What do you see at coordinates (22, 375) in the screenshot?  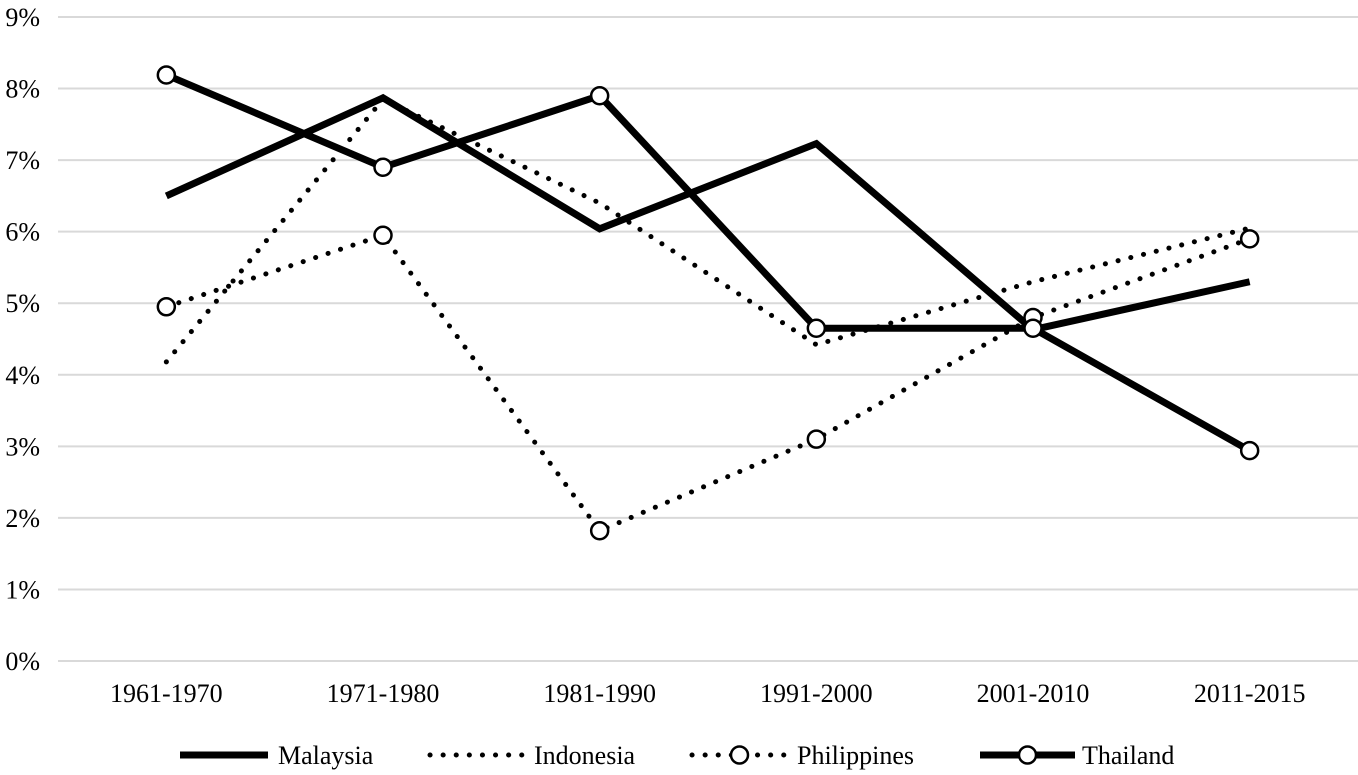 I see `y-tick-label: 4%` at bounding box center [22, 375].